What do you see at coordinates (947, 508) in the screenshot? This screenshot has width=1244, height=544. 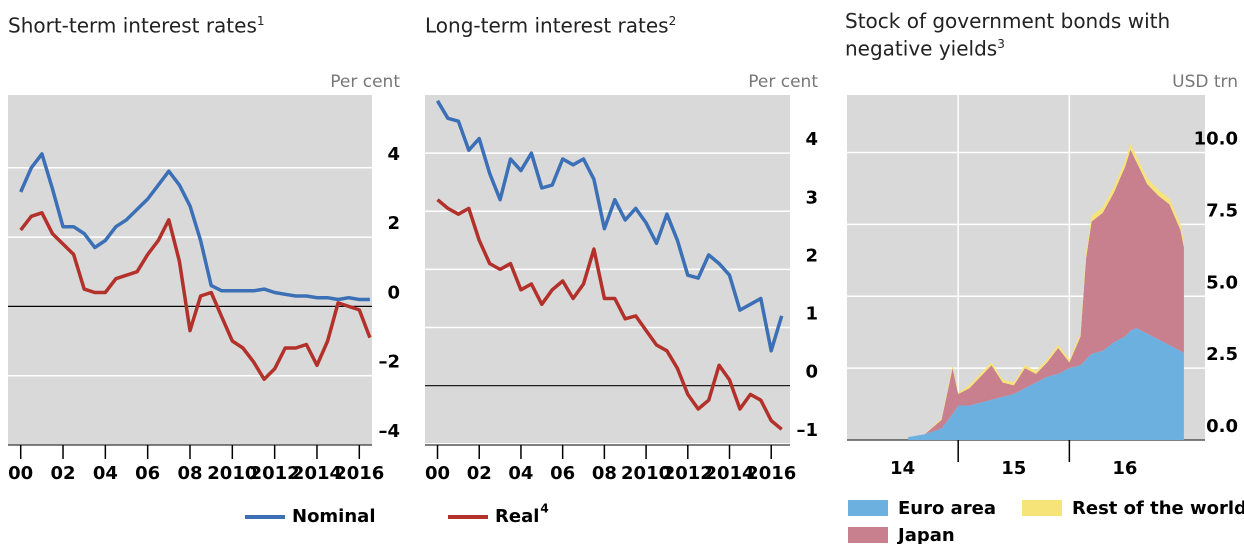 I see `legend-label: Euro area` at bounding box center [947, 508].